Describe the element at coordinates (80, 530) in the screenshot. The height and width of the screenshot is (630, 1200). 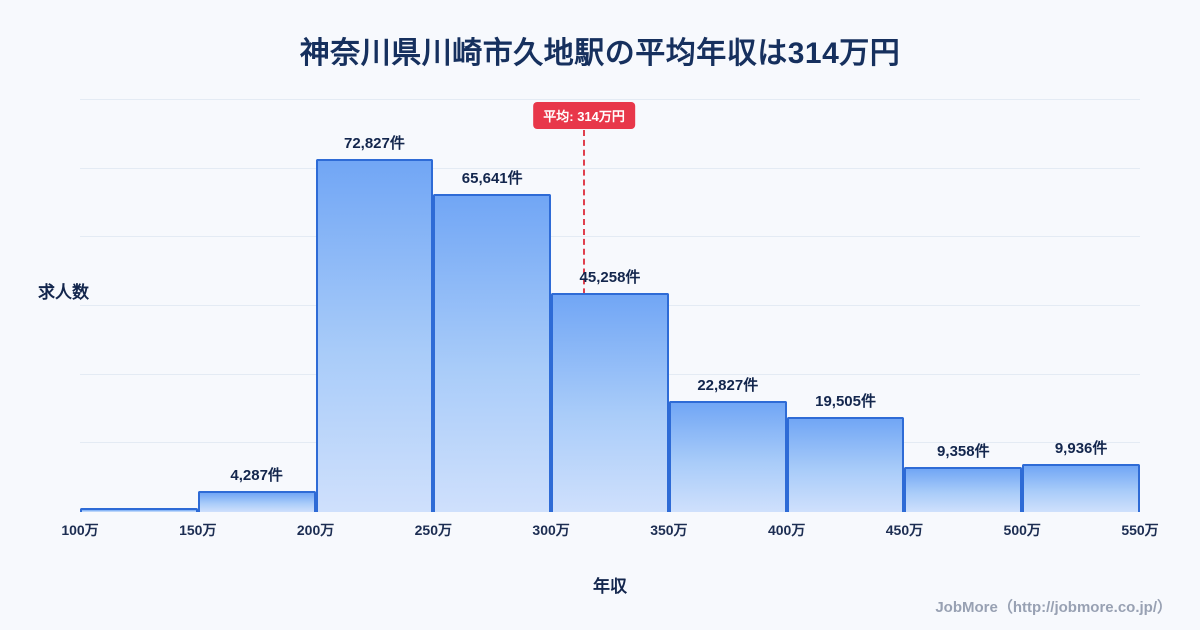
I see `x-tick-label: 100万` at that location.